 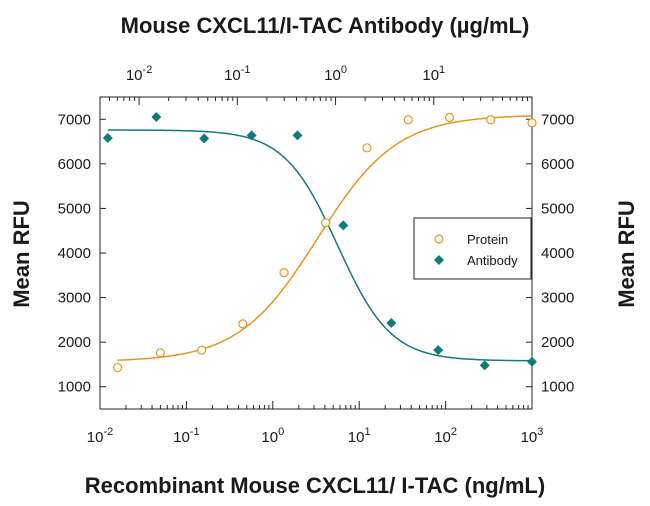 What do you see at coordinates (237, 74) in the screenshot?
I see `top-tick-label: 10⁻¹` at bounding box center [237, 74].